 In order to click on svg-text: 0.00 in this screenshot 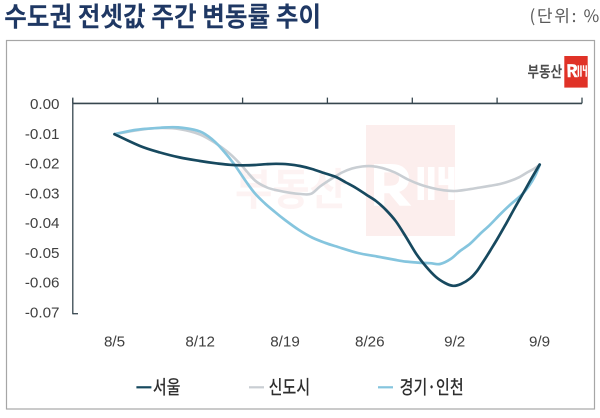, I will do `click(45, 104)`.